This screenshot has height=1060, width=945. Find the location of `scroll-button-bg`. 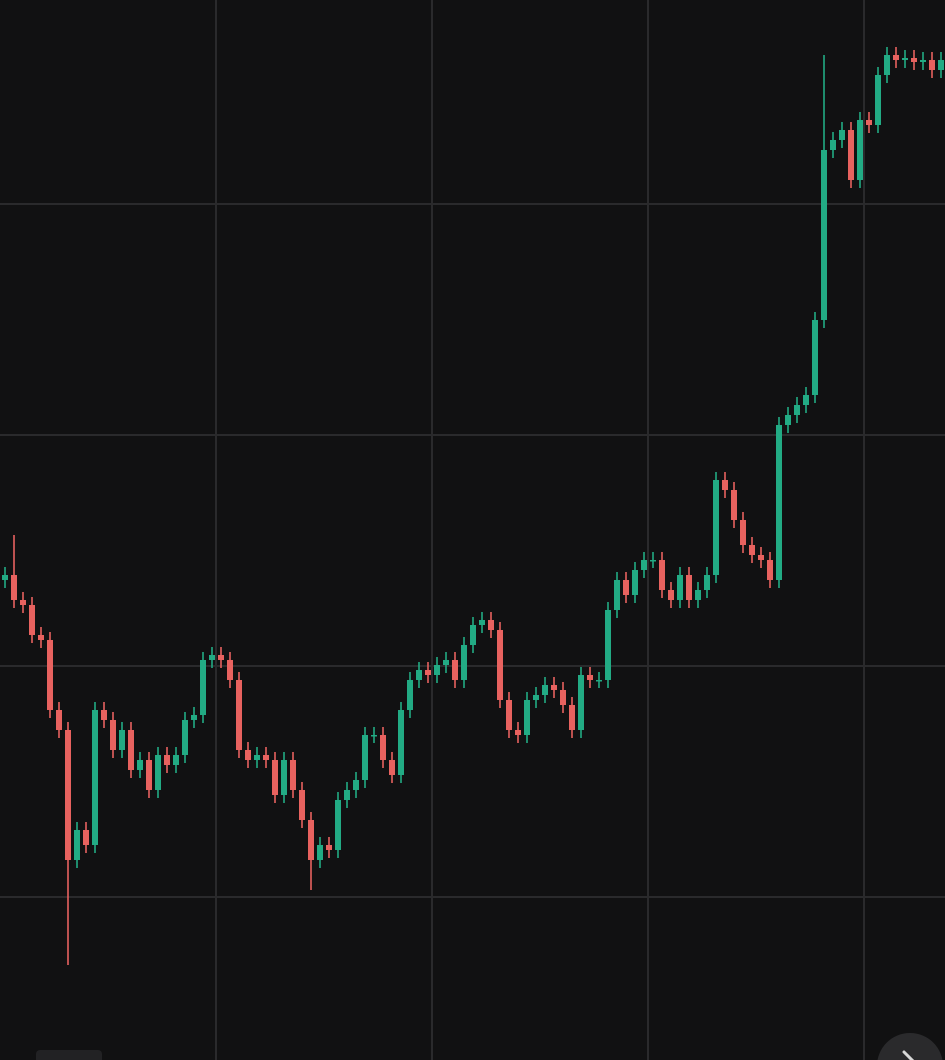

scroll-button-bg is located at coordinates (910, 1046).